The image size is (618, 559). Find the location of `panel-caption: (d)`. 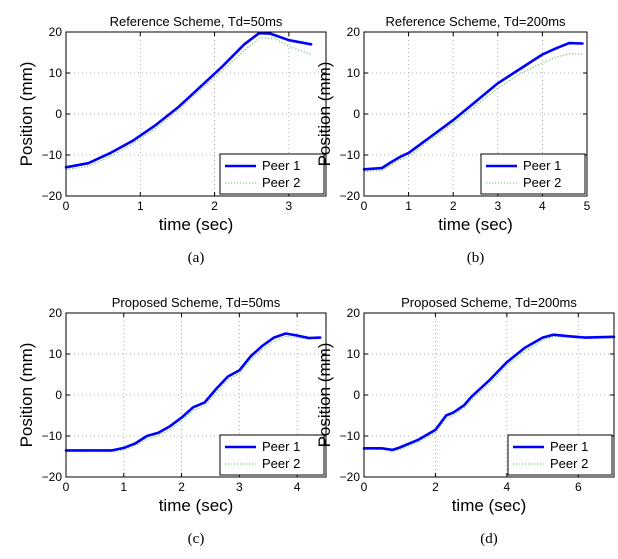

panel-caption: (d) is located at coordinates (489, 539).